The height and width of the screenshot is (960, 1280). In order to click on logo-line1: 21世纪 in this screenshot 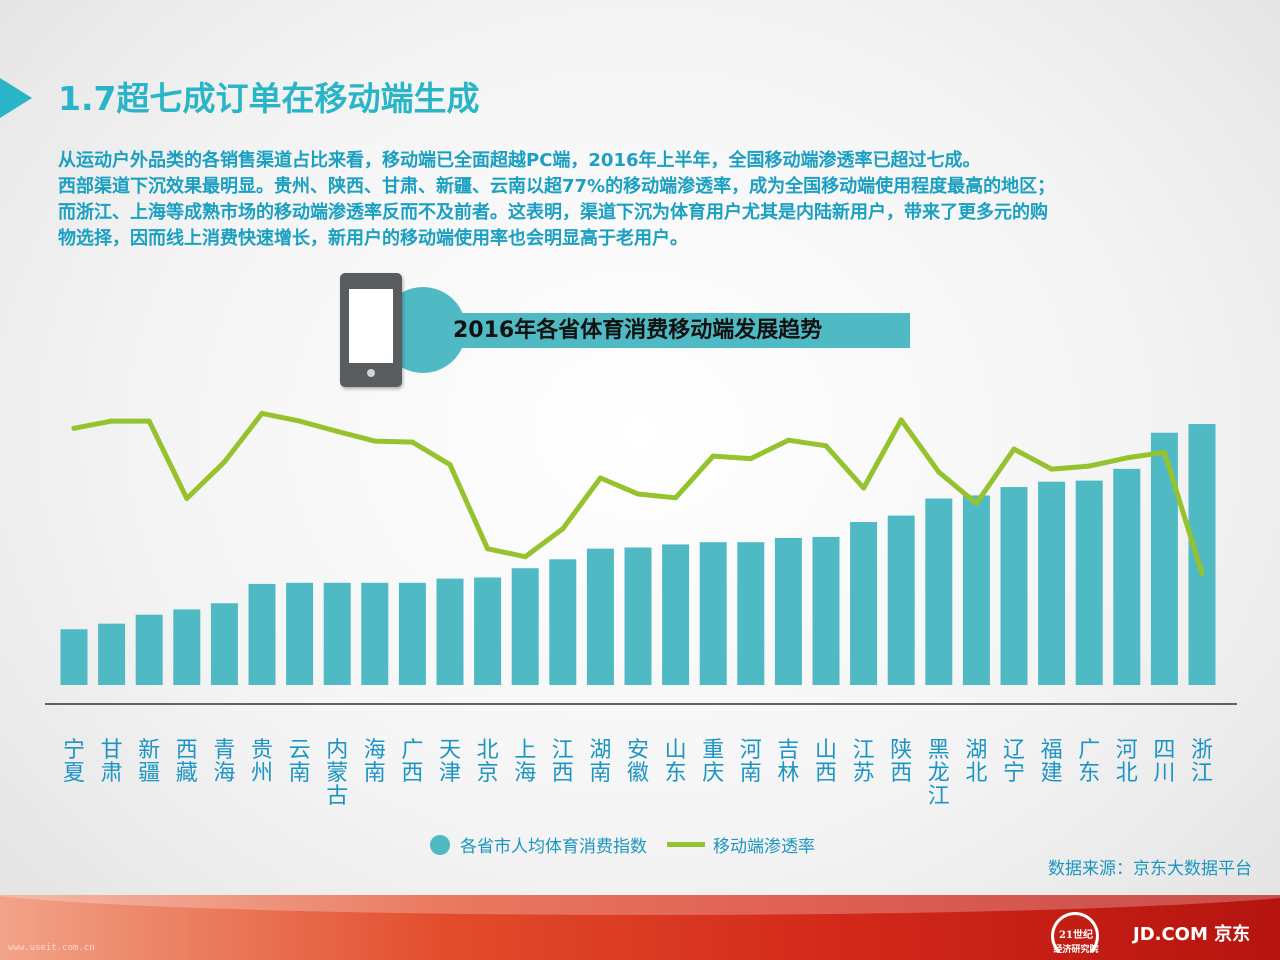, I will do `click(1076, 935)`.